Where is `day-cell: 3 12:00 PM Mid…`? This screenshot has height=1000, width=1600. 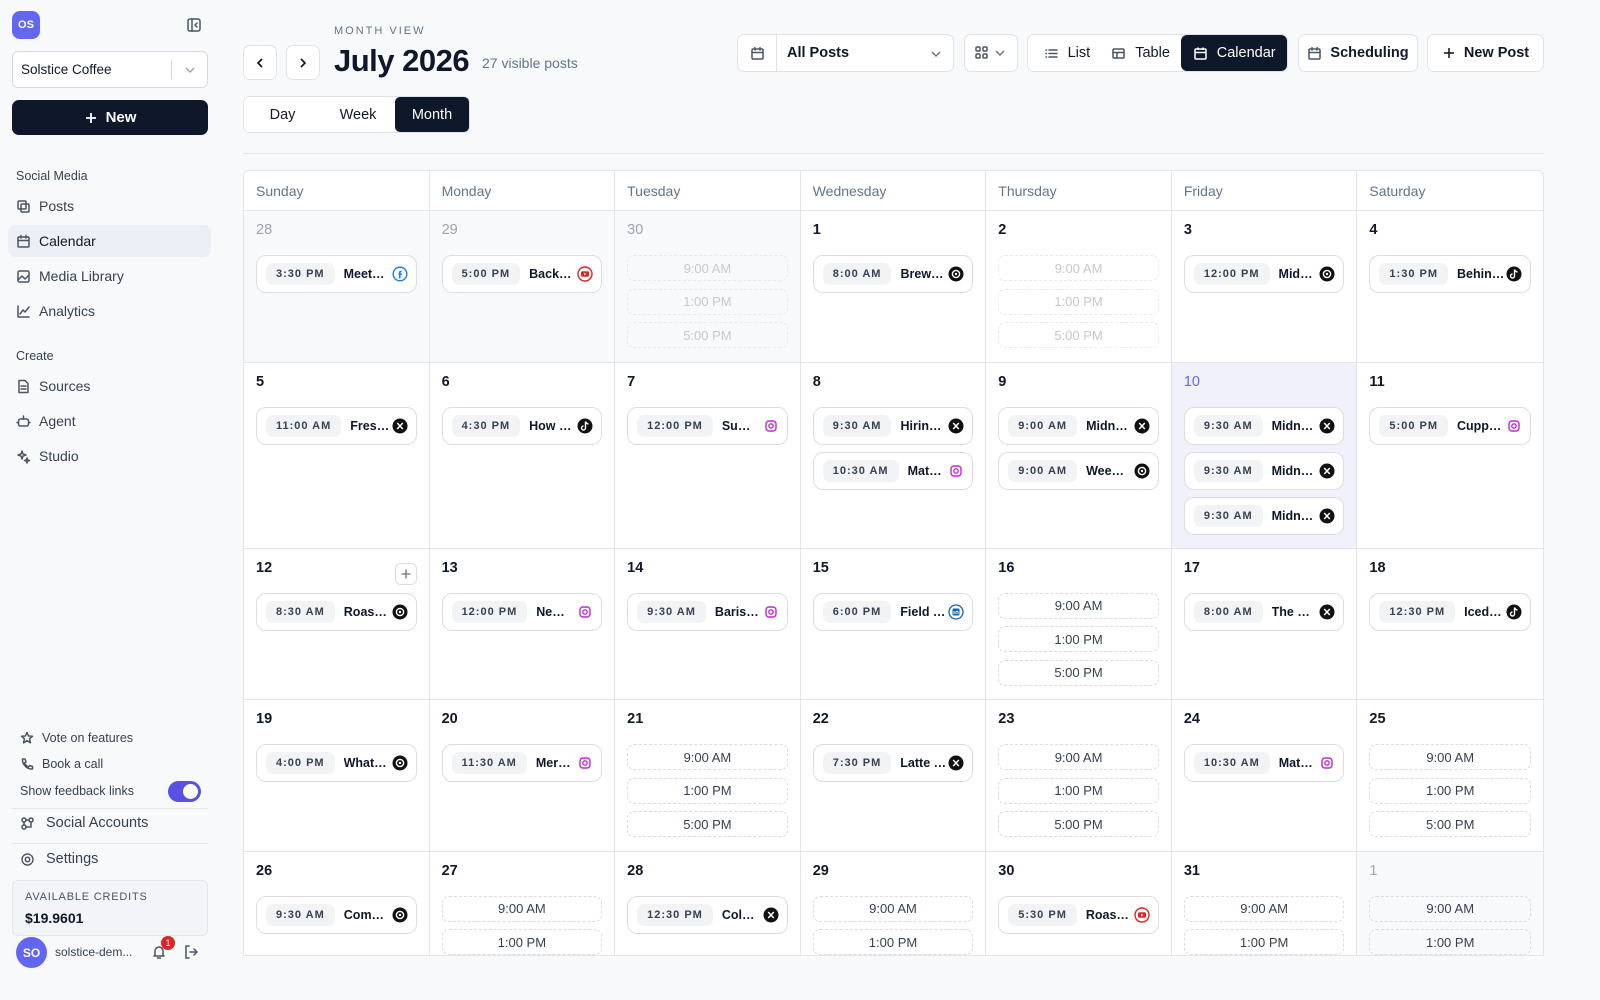
day-cell: 3 12:00 PM Mid… is located at coordinates (1264, 287).